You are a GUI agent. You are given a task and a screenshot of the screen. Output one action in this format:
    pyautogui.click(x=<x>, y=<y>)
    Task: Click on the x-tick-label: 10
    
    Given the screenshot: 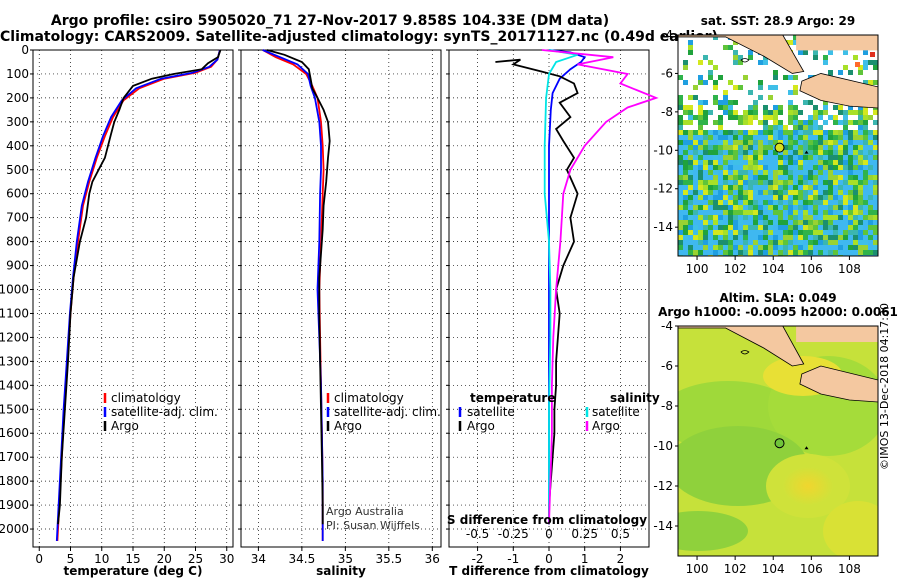 What is the action you would take?
    pyautogui.click(x=101, y=559)
    